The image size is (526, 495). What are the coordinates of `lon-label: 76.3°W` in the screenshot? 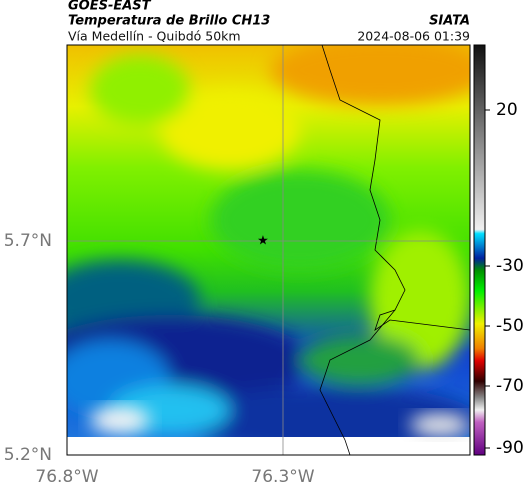 It's located at (282, 477).